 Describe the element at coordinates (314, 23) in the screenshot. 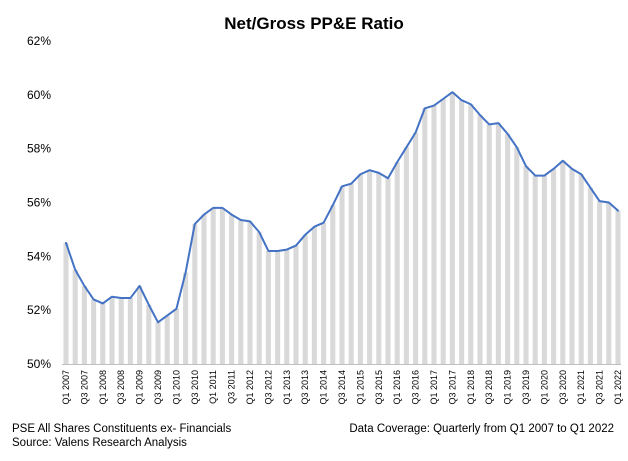

I see `chart-title: Net/Gross PP&E Ratio` at that location.